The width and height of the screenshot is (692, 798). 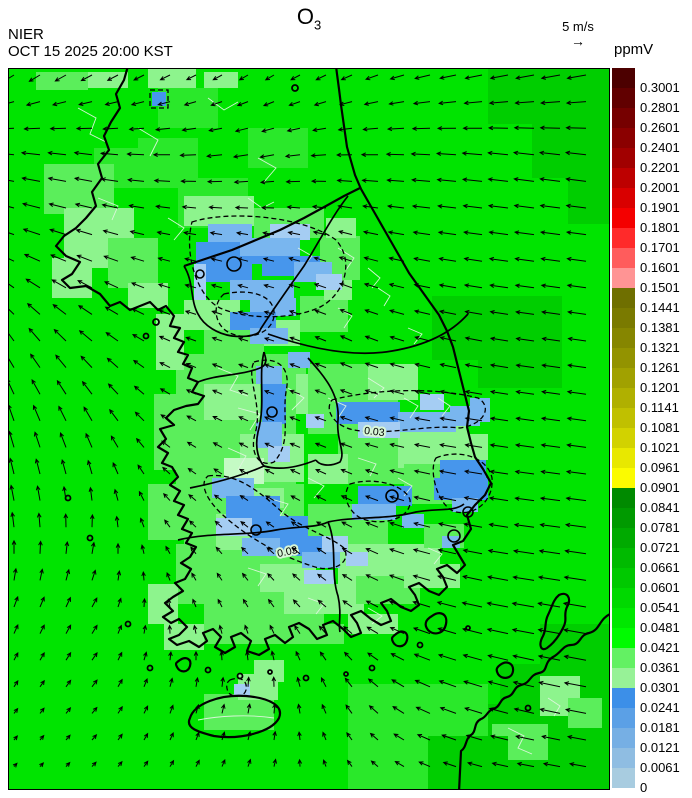 I want to click on legend-label: 0.2001, so click(x=660, y=187).